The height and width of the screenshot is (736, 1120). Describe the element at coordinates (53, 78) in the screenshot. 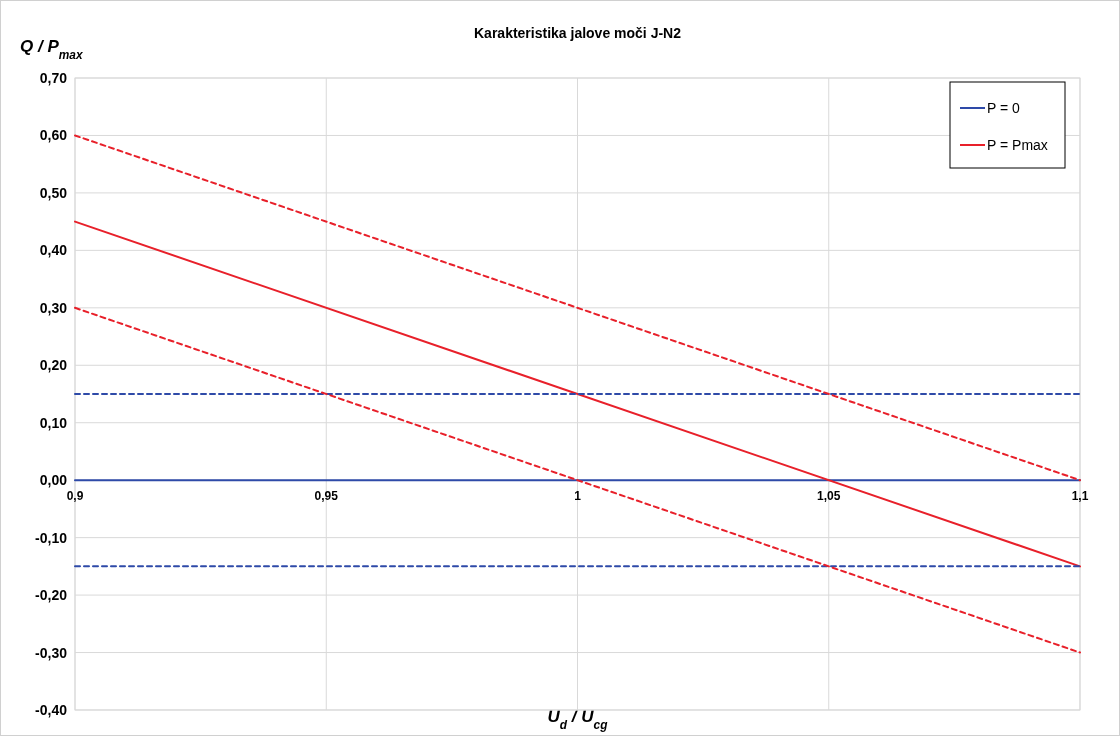

I see `y-tick-label: 0,70` at that location.